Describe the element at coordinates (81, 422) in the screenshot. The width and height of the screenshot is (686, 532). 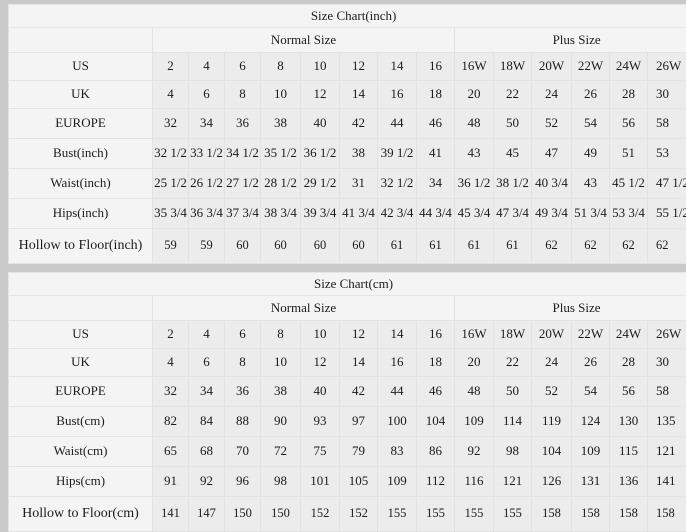
I see `row-label-bustcm: Bust(cm)` at that location.